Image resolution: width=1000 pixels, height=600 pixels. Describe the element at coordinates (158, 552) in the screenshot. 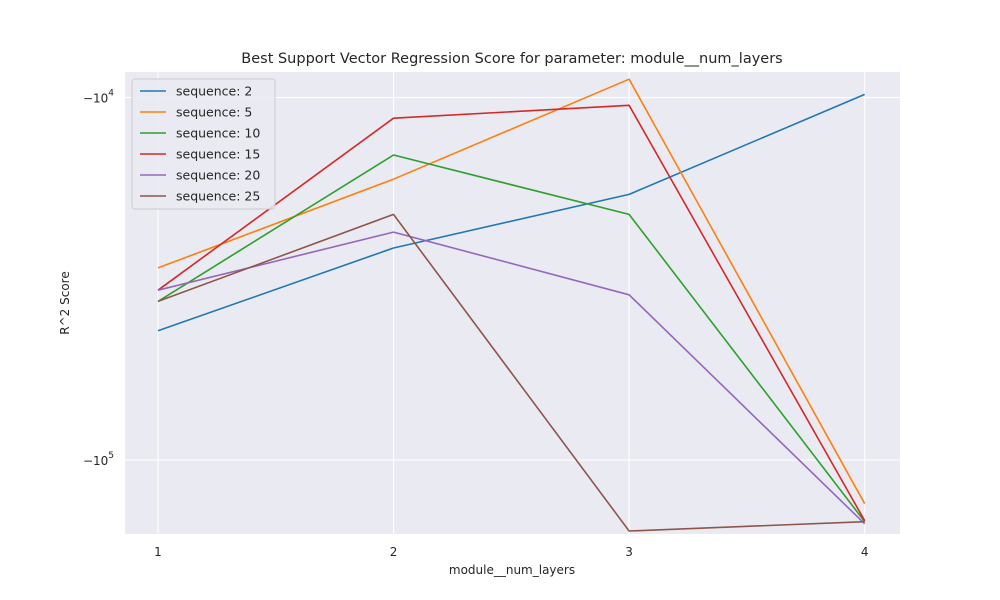

I see `x-tick-label: 1` at that location.